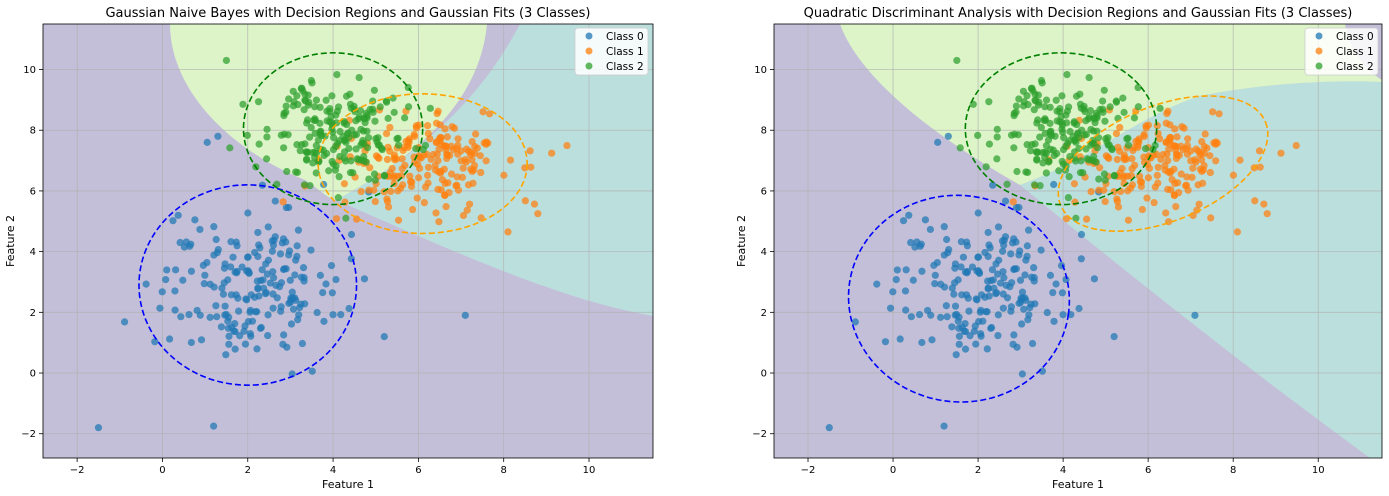  I want to click on x-tick-label: 8, so click(1233, 470).